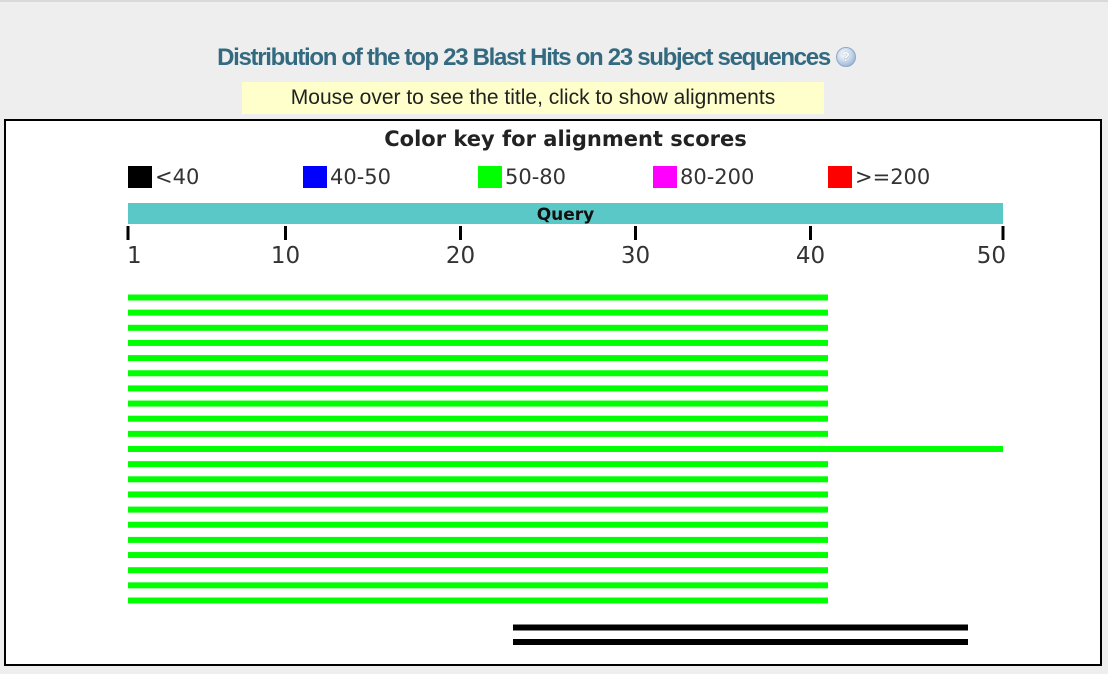 The image size is (1108, 674). Describe the element at coordinates (810, 256) in the screenshot. I see `axis-tick-label-40: 40` at that location.